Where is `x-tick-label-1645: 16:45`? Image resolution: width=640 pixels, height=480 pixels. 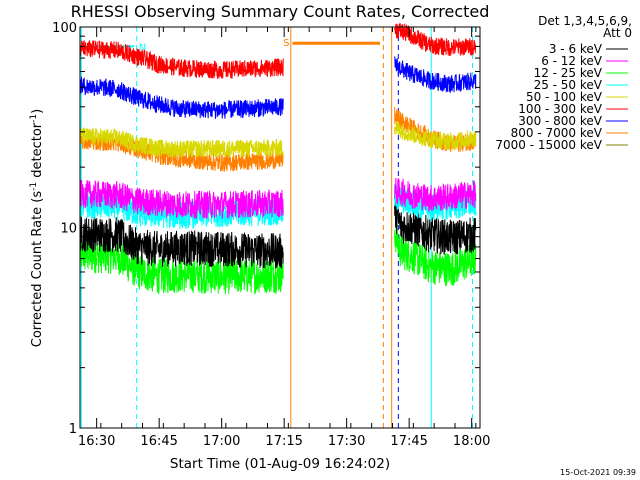 x-tick-label-1645: 16:45 is located at coordinates (158, 441).